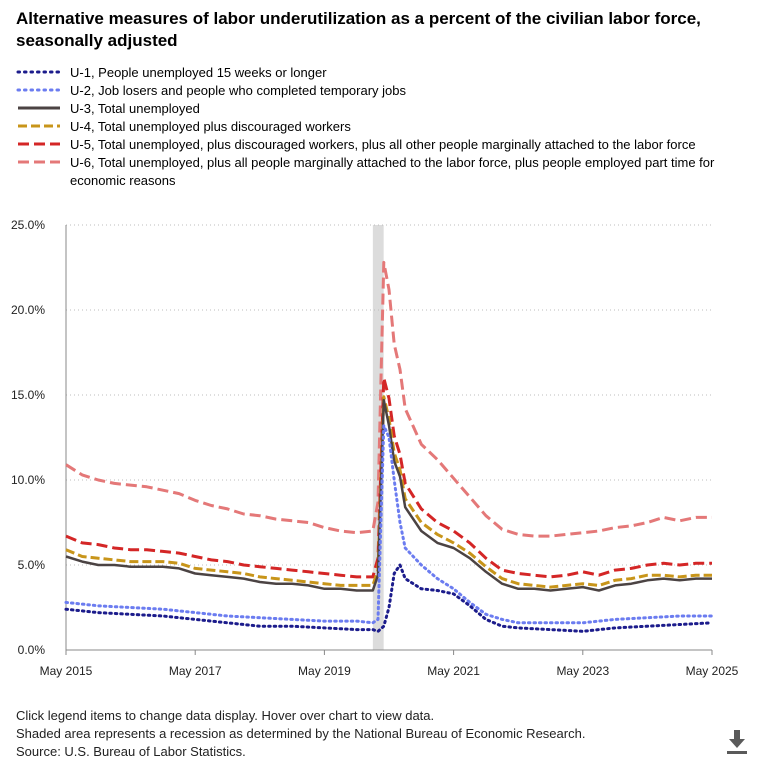  What do you see at coordinates (712, 671) in the screenshot?
I see `x-tick-label: May 2025` at bounding box center [712, 671].